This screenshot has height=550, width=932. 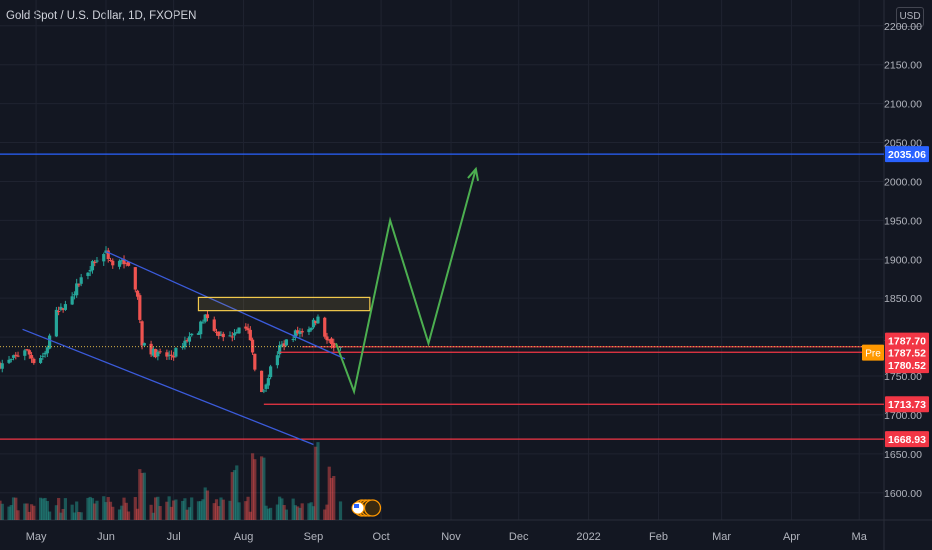 What do you see at coordinates (168, 387) in the screenshot?
I see `channel-lower-line` at bounding box center [168, 387].